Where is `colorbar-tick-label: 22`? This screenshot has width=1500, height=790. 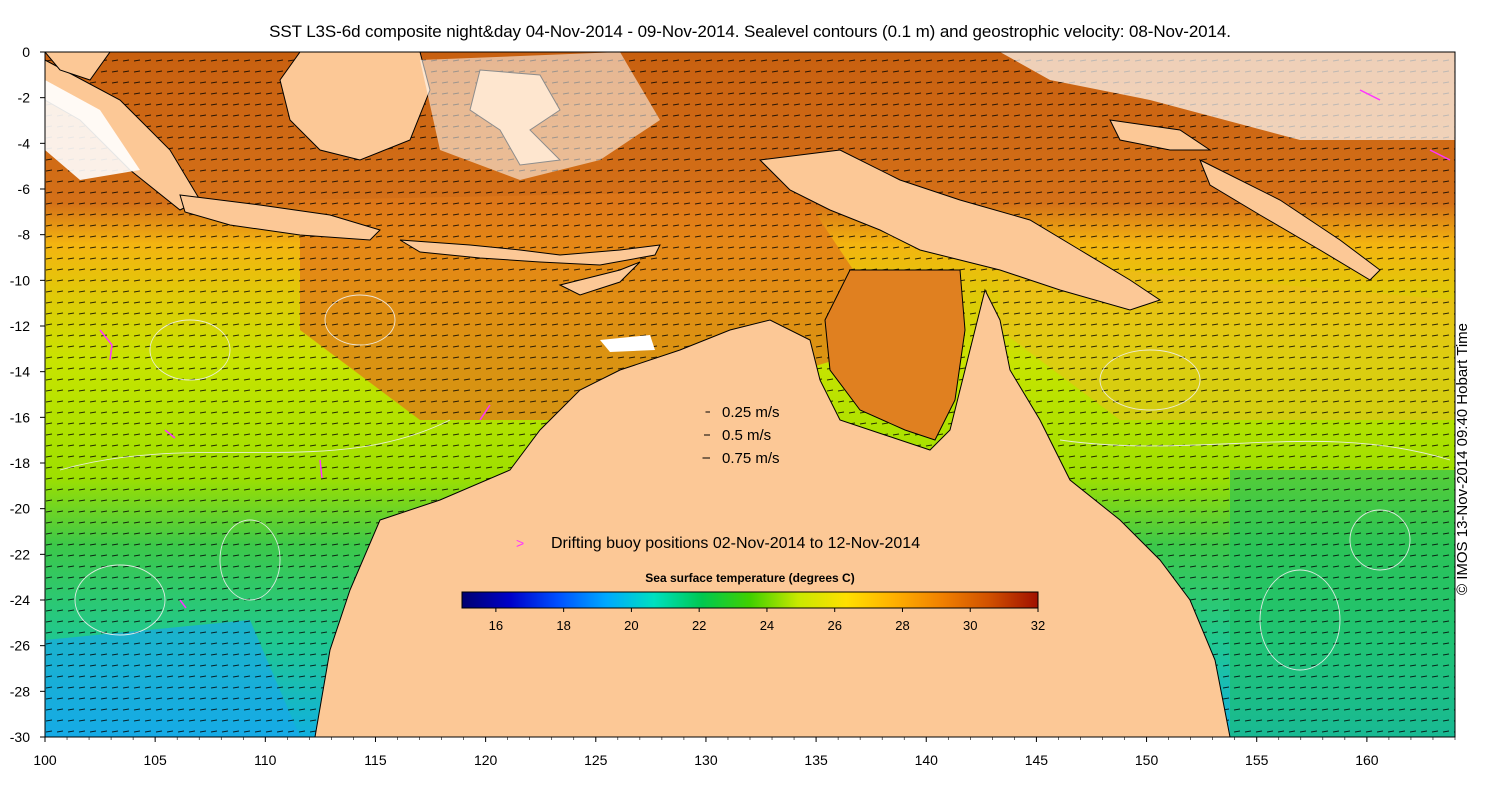
colorbar-tick-label: 22 is located at coordinates (699, 625).